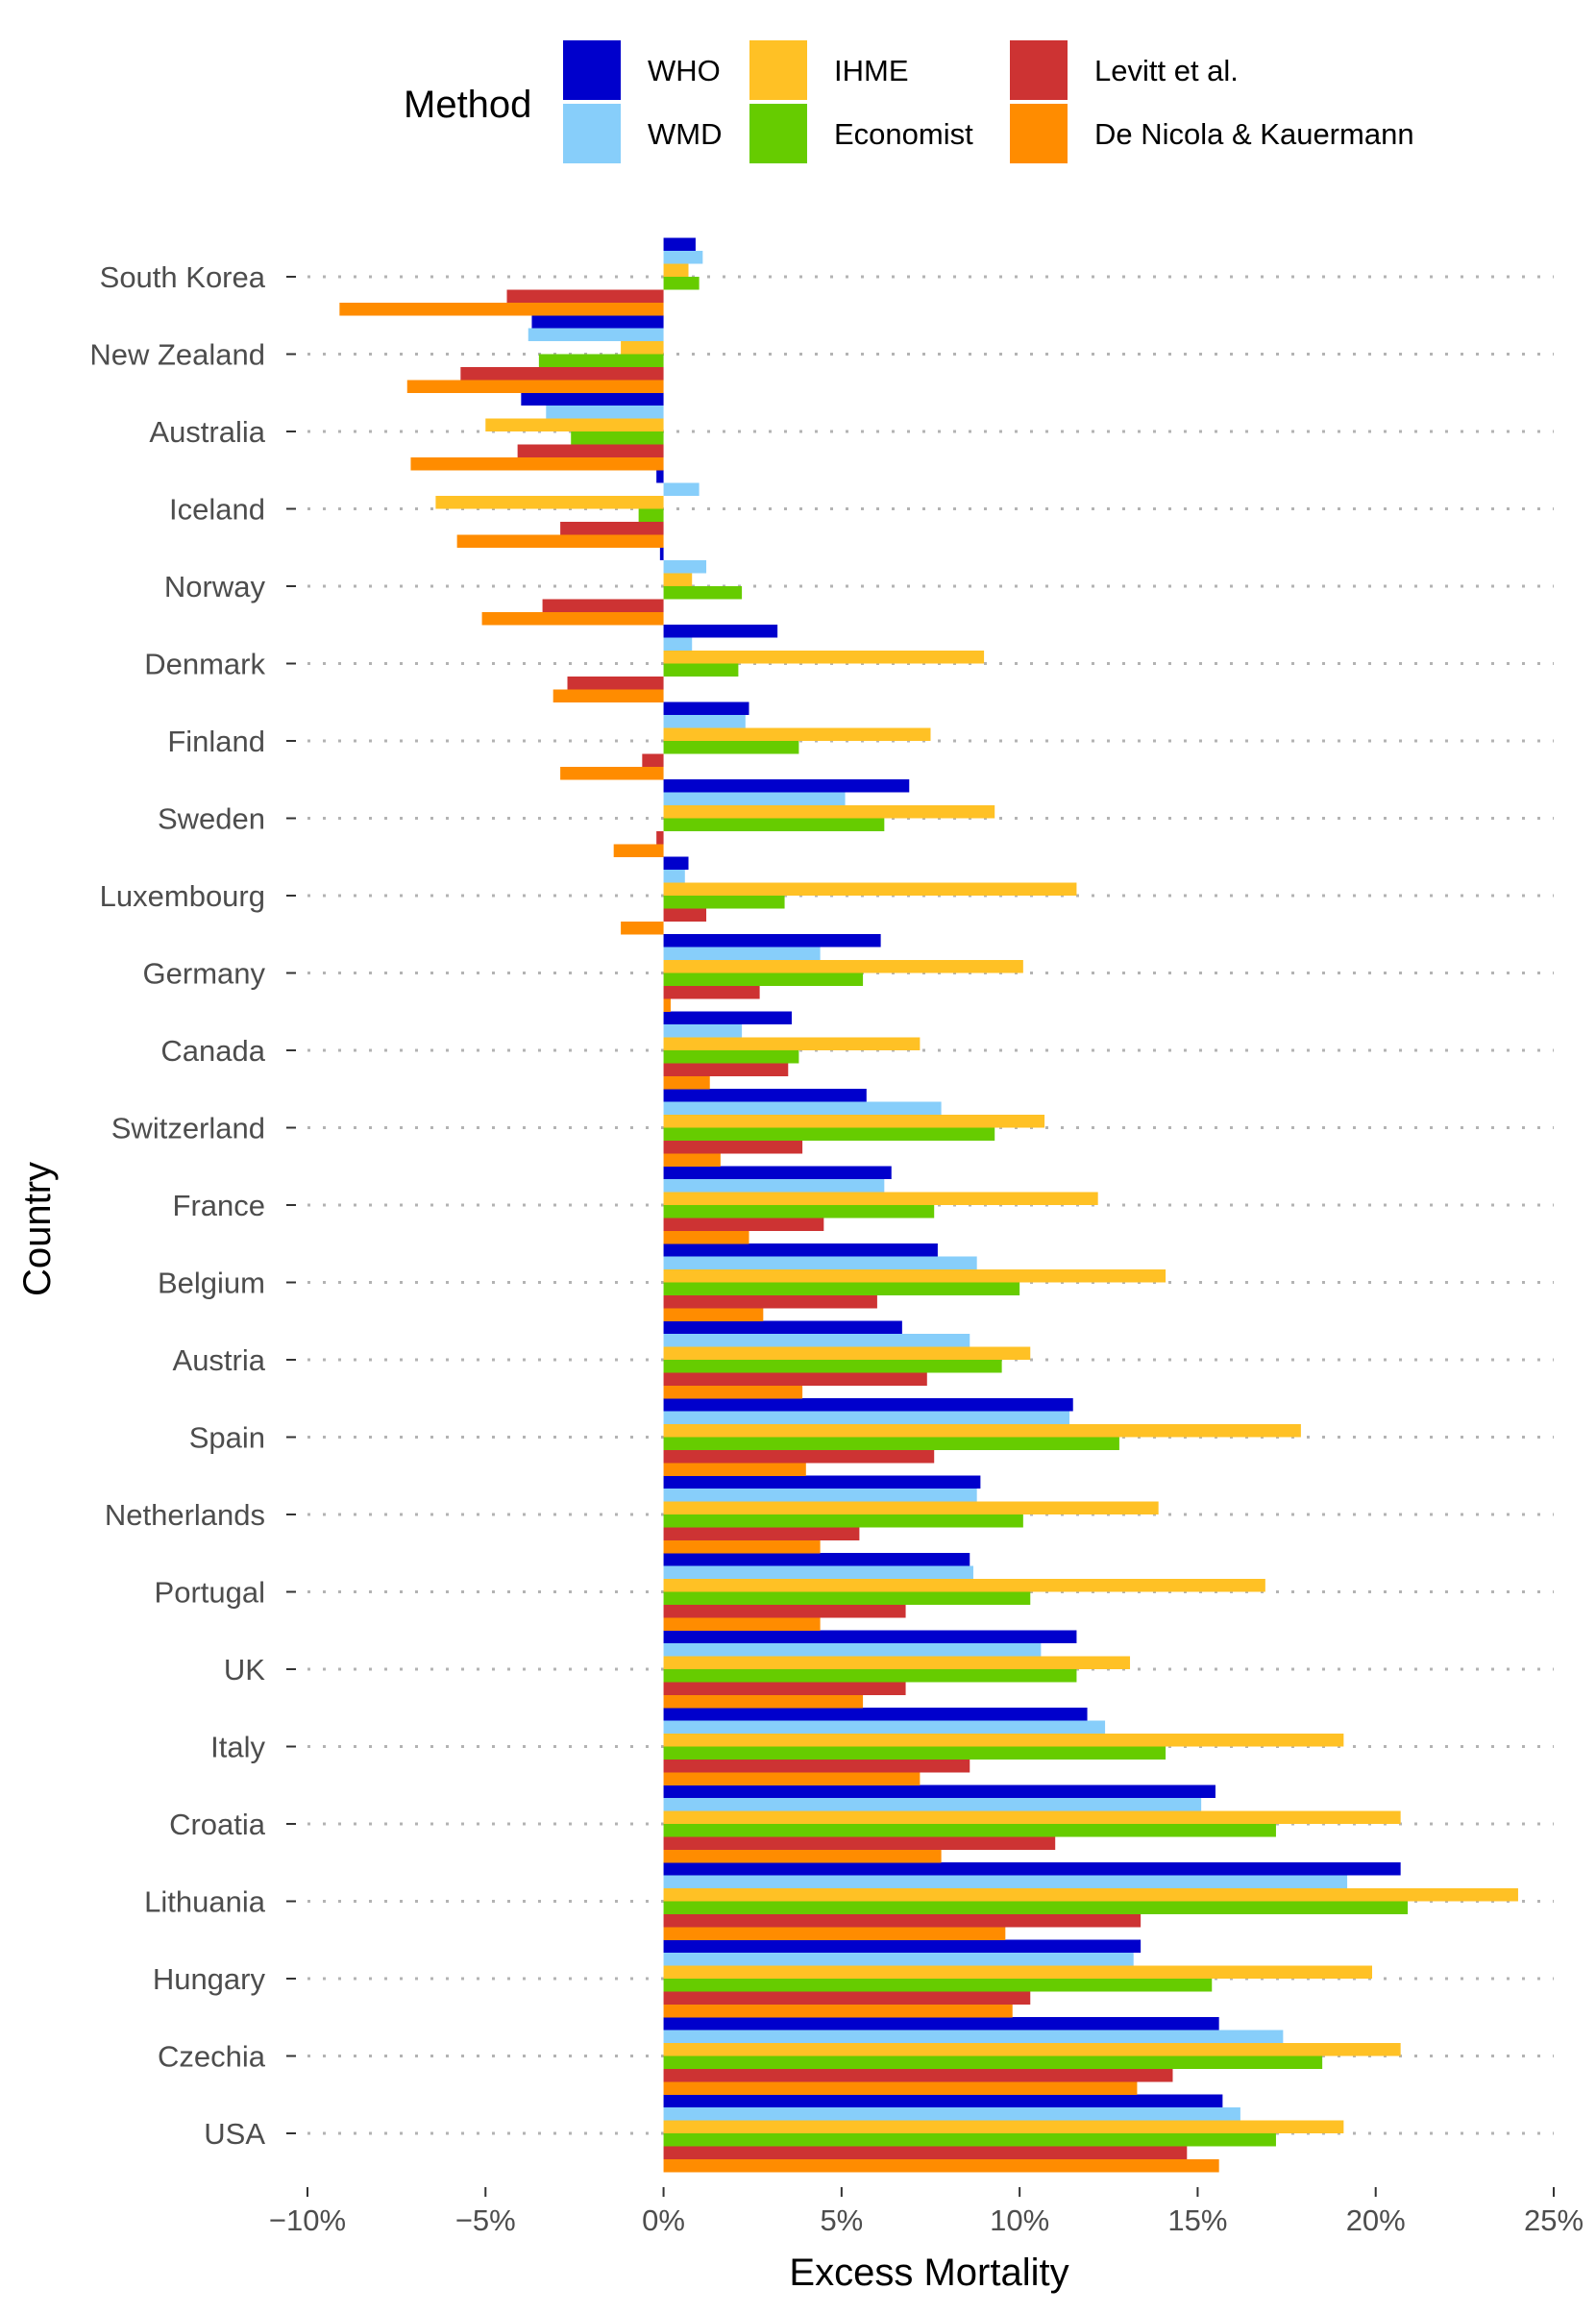 This screenshot has width=1596, height=2314. I want to click on y-tick-label-france: France, so click(219, 1205).